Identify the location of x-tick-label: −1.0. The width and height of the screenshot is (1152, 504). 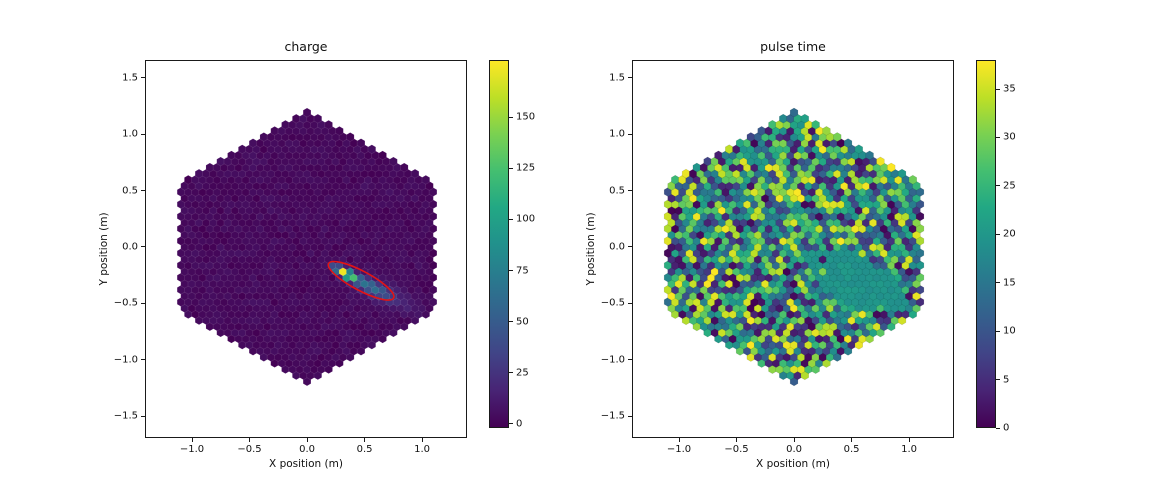
(192, 449).